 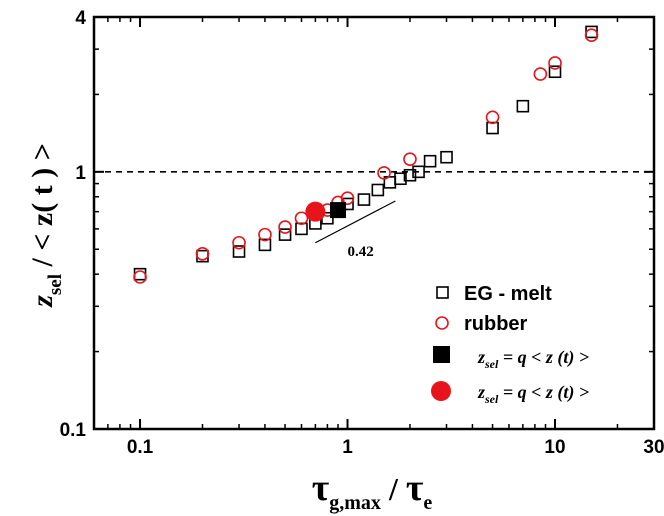 What do you see at coordinates (42, 301) in the screenshot?
I see `y-label-main: z` at bounding box center [42, 301].